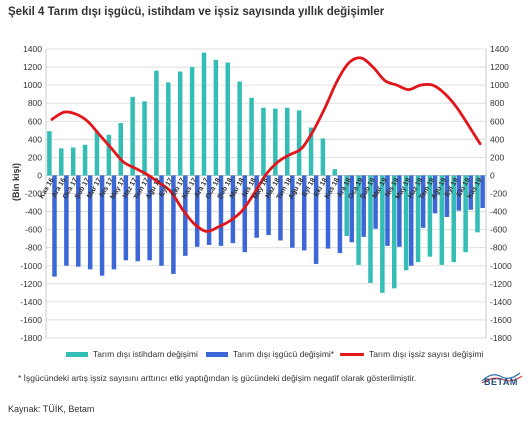 The width and height of the screenshot is (530, 424). I want to click on legend-swatch-employment, so click(77, 354).